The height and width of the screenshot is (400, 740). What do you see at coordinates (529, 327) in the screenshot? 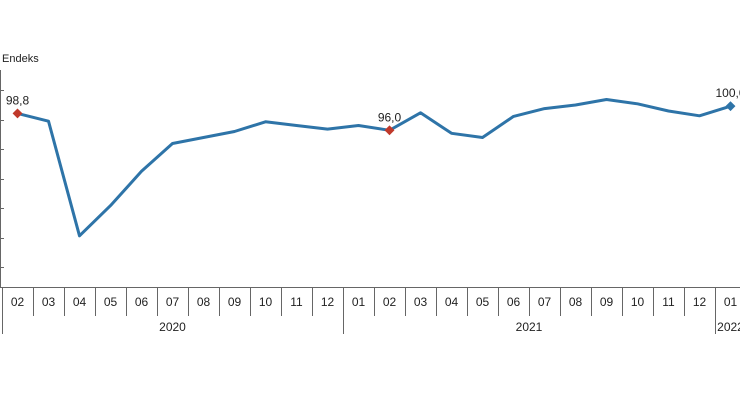
I see `year-label: 2021` at bounding box center [529, 327].